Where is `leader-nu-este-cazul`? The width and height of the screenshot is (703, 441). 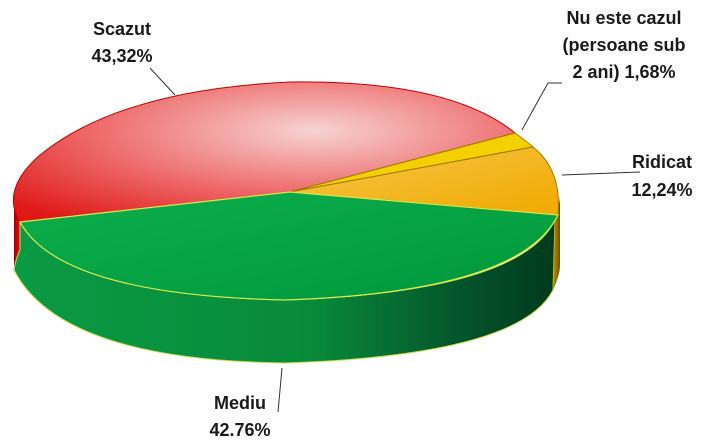 leader-nu-este-cazul is located at coordinates (541, 106).